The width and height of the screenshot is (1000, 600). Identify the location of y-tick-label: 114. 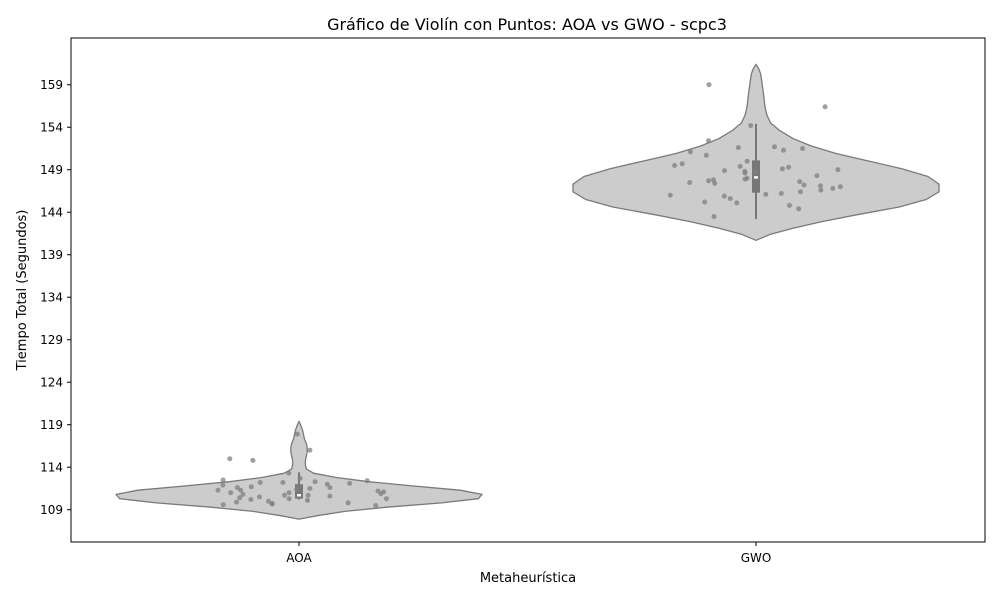
(51, 468).